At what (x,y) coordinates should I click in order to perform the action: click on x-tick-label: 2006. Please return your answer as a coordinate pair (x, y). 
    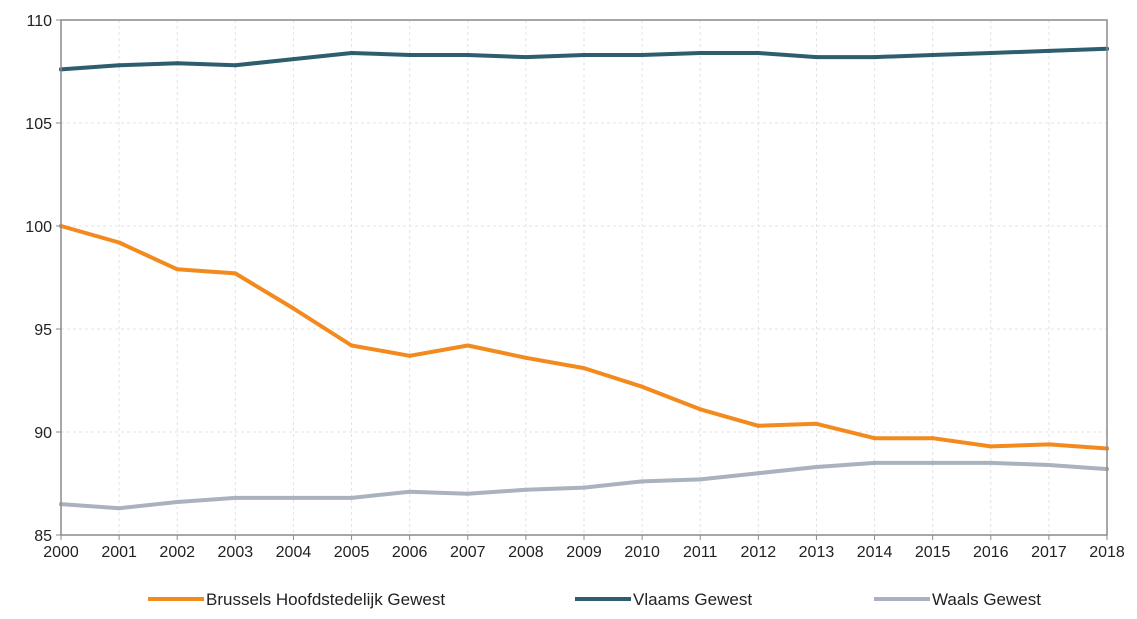
    Looking at the image, I should click on (410, 552).